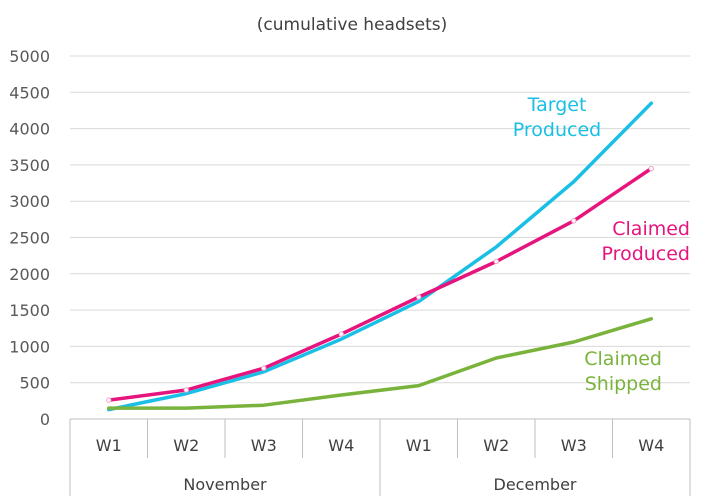  Describe the element at coordinates (29, 129) in the screenshot. I see `y-tick-label: 4000` at that location.